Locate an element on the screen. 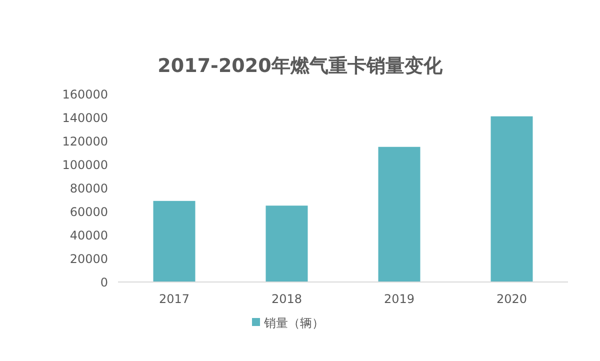 Image resolution: width=600 pixels, height=361 pixels. y-tick-label: 140000 is located at coordinates (85, 118).